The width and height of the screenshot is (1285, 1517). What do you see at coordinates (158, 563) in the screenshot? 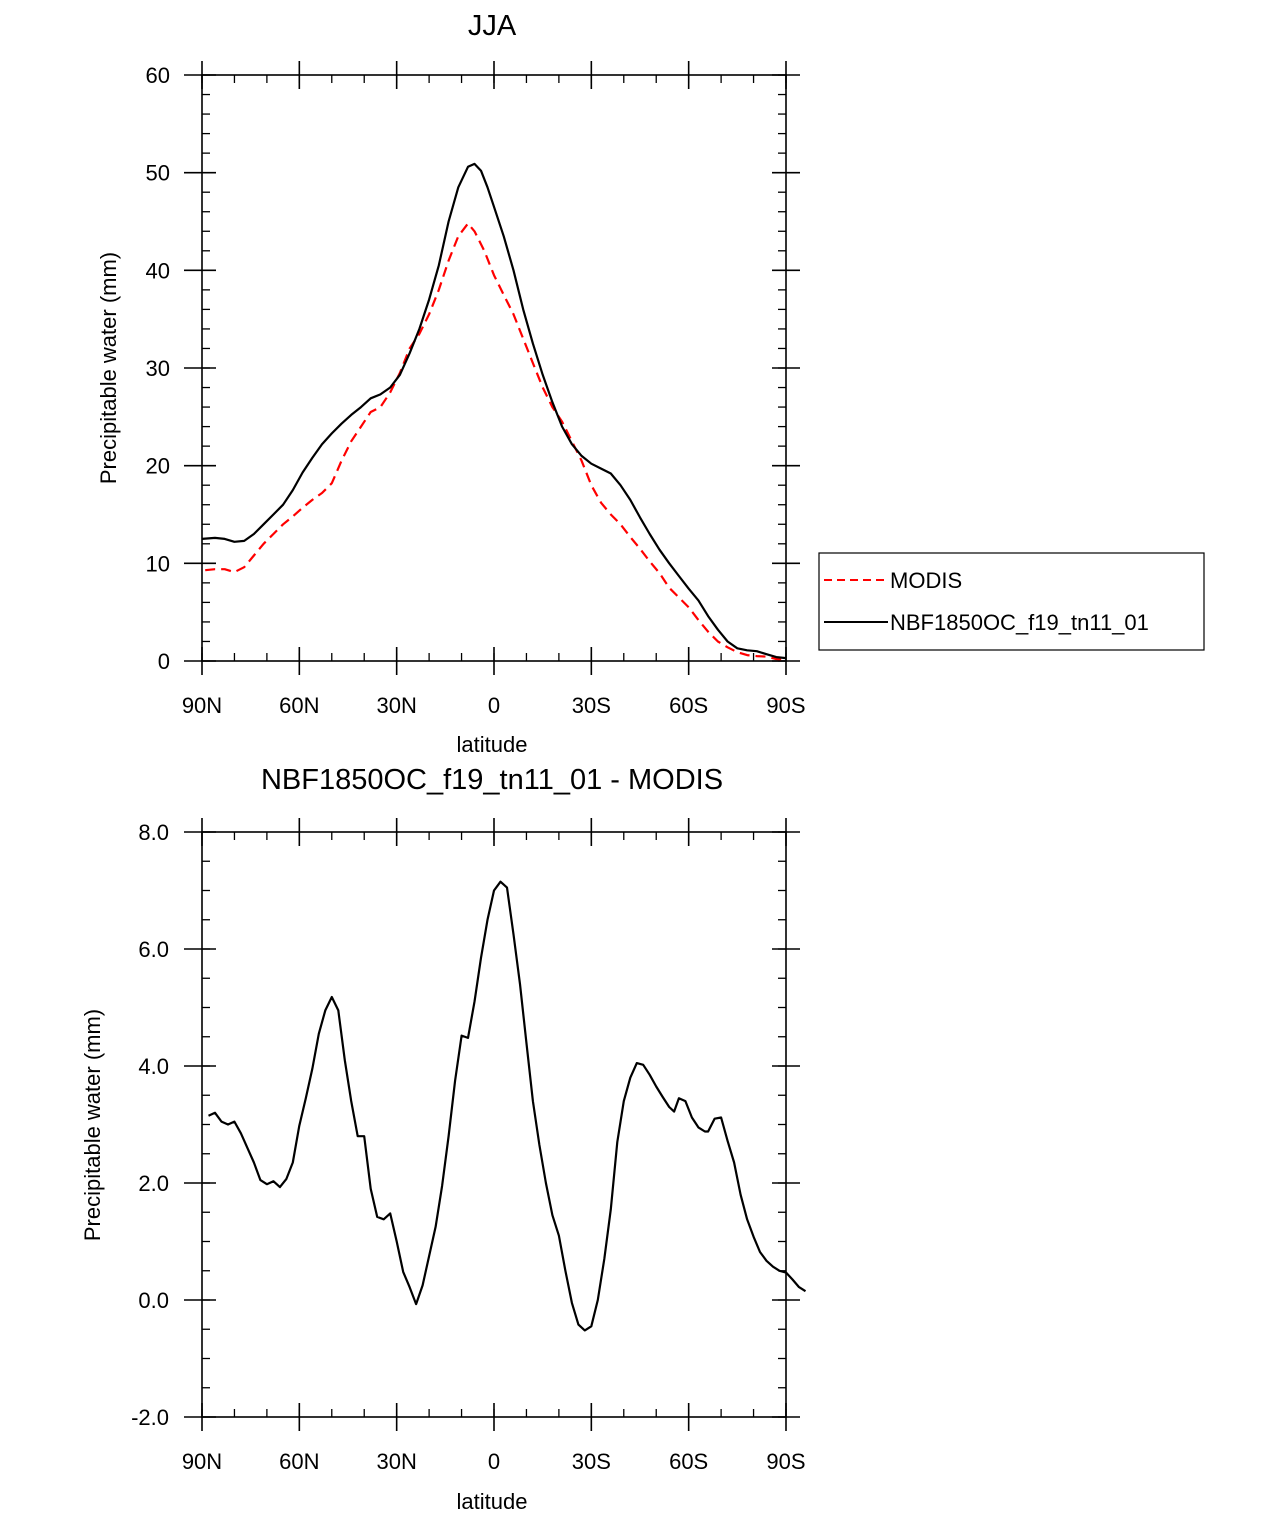
I see `y-tick-label: 10` at bounding box center [158, 563].